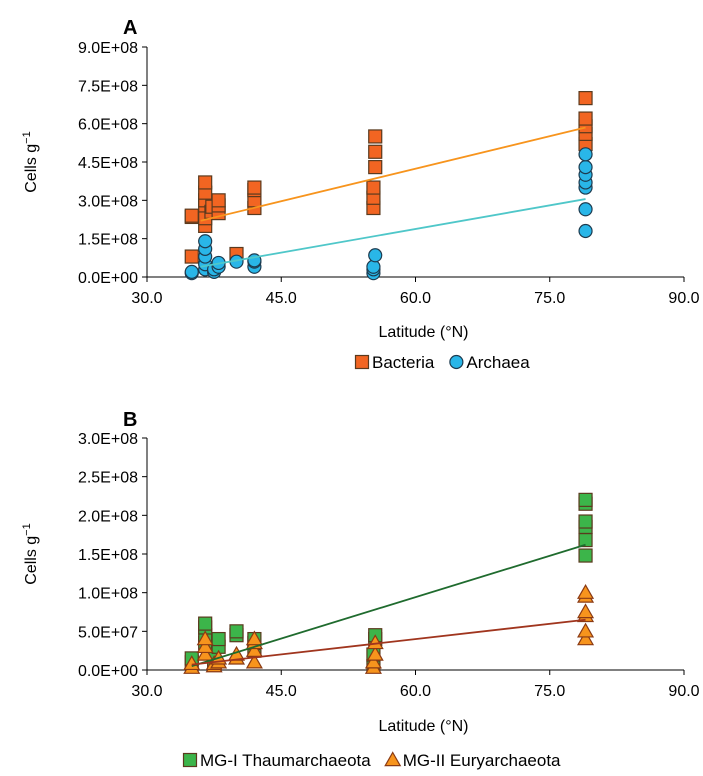  I want to click on series-mg-ii-euryarchaeota, so click(389, 628).